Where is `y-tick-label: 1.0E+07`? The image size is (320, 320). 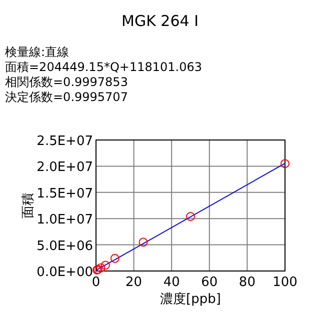
y-tick-label: 1.0E+07 is located at coordinates (64, 220).